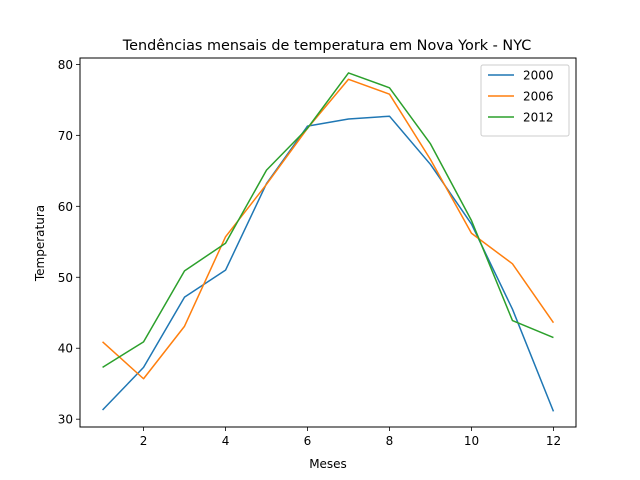 The image size is (640, 480). Describe the element at coordinates (65, 207) in the screenshot. I see `y-tick-label: 60` at that location.